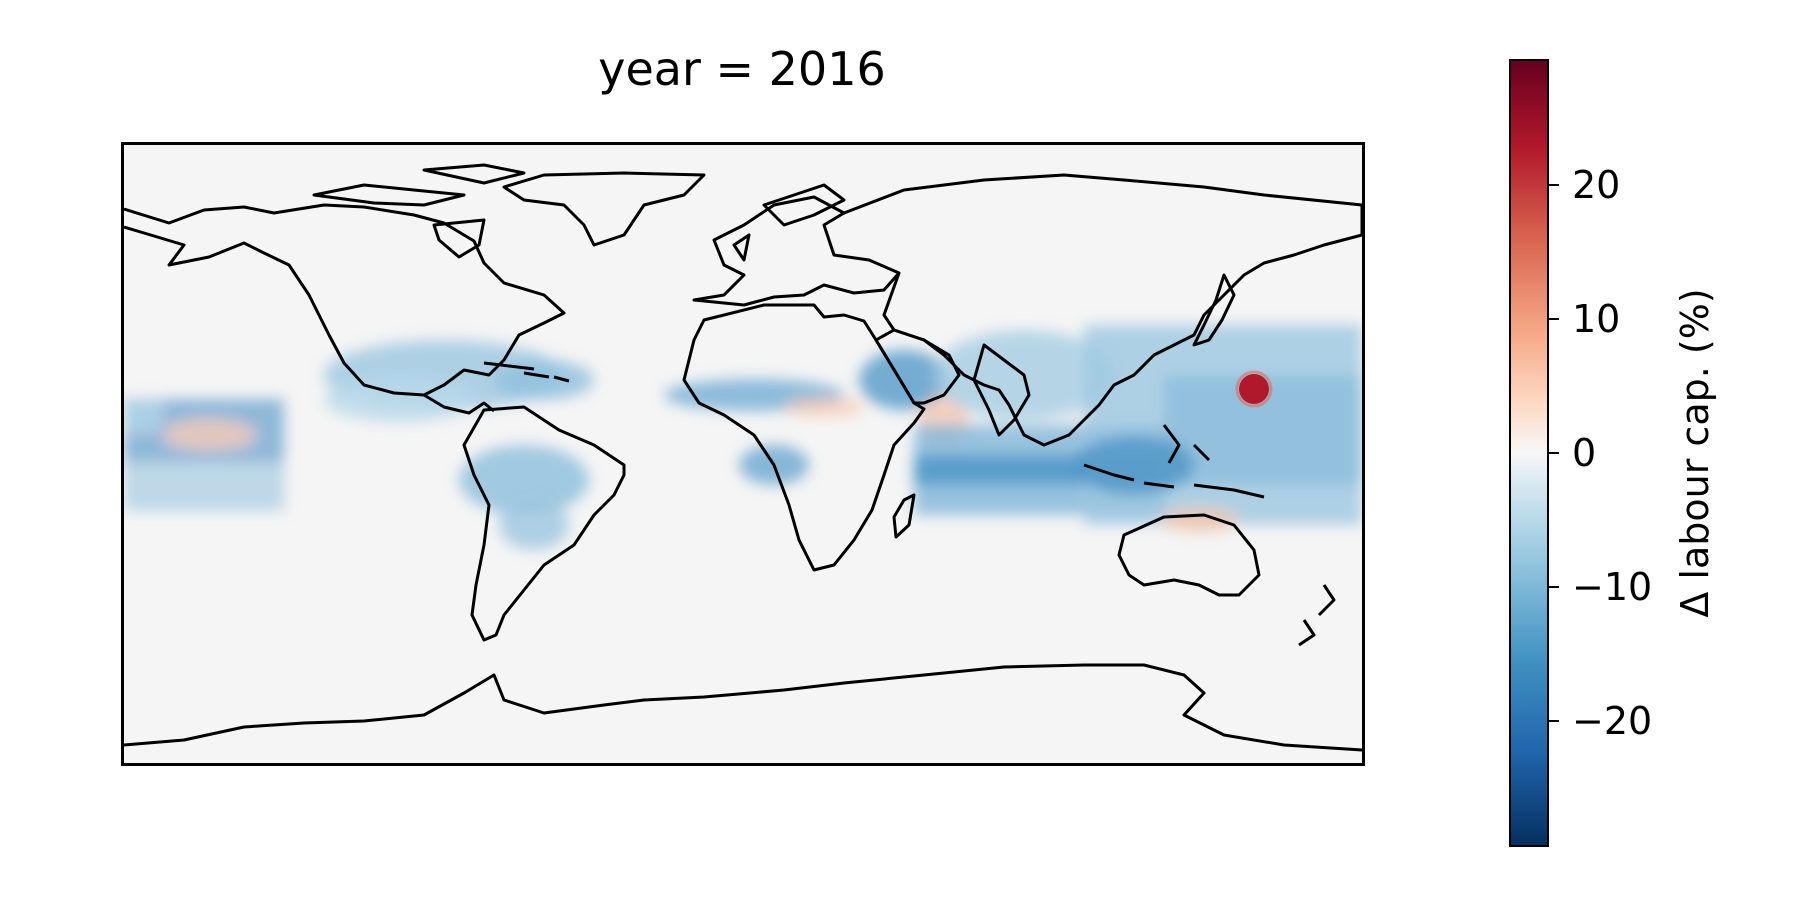  I want to click on colorbar-label: Δ labour cap. (%), so click(1695, 453).